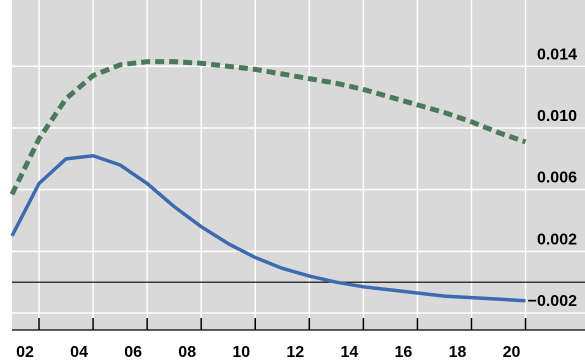 The image size is (585, 362). What do you see at coordinates (79, 352) in the screenshot?
I see `x-tick-label: 04` at bounding box center [79, 352].